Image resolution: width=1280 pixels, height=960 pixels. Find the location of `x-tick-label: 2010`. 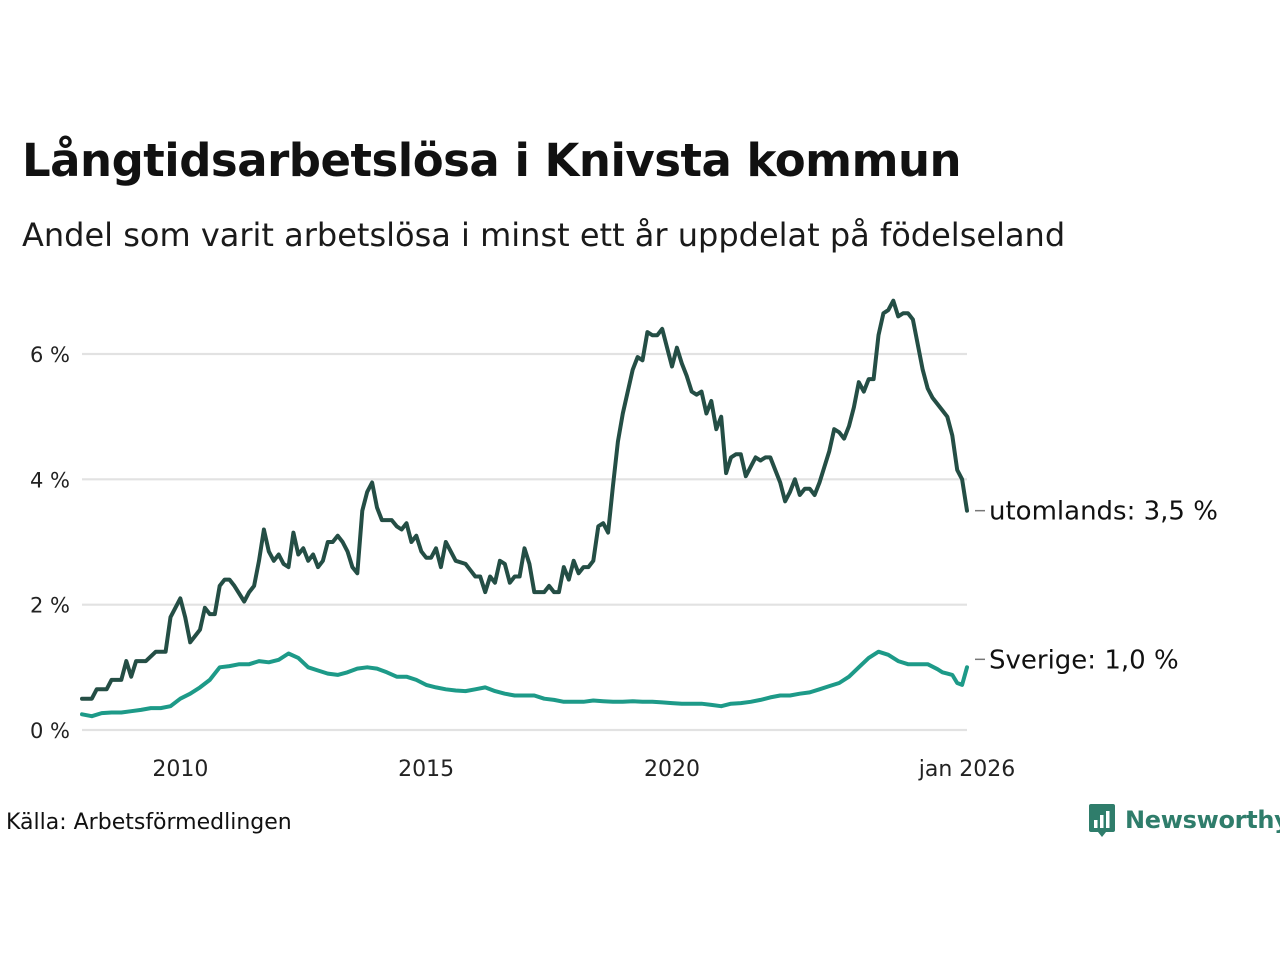

x-tick-label: 2010 is located at coordinates (180, 769).